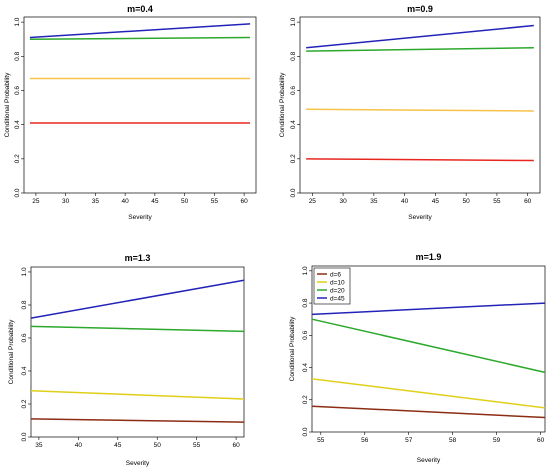 The height and width of the screenshot is (472, 550). I want to click on legend-label: d=6, so click(335, 274).